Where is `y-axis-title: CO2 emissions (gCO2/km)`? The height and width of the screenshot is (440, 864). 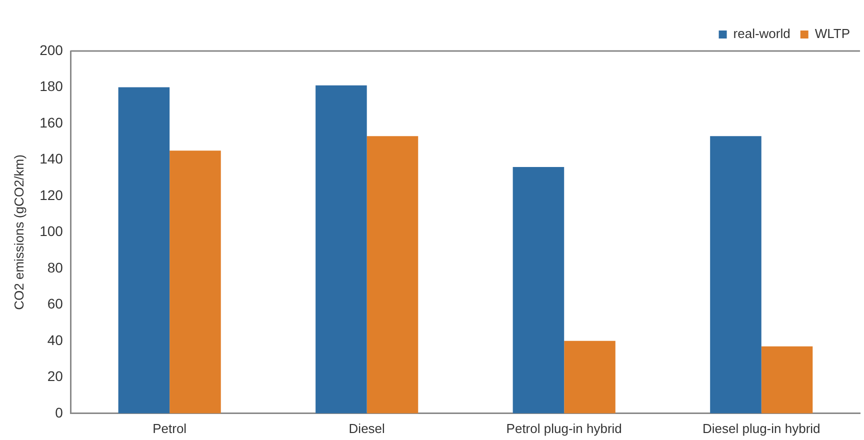
y-axis-title: CO2 emissions (gCO2/km) is located at coordinates (18, 232).